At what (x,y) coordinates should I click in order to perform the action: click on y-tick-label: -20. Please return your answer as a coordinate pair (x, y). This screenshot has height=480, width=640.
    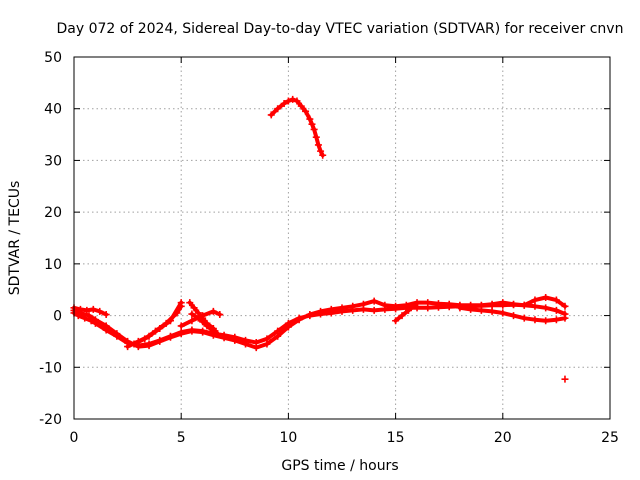
    Looking at the image, I should click on (50, 420).